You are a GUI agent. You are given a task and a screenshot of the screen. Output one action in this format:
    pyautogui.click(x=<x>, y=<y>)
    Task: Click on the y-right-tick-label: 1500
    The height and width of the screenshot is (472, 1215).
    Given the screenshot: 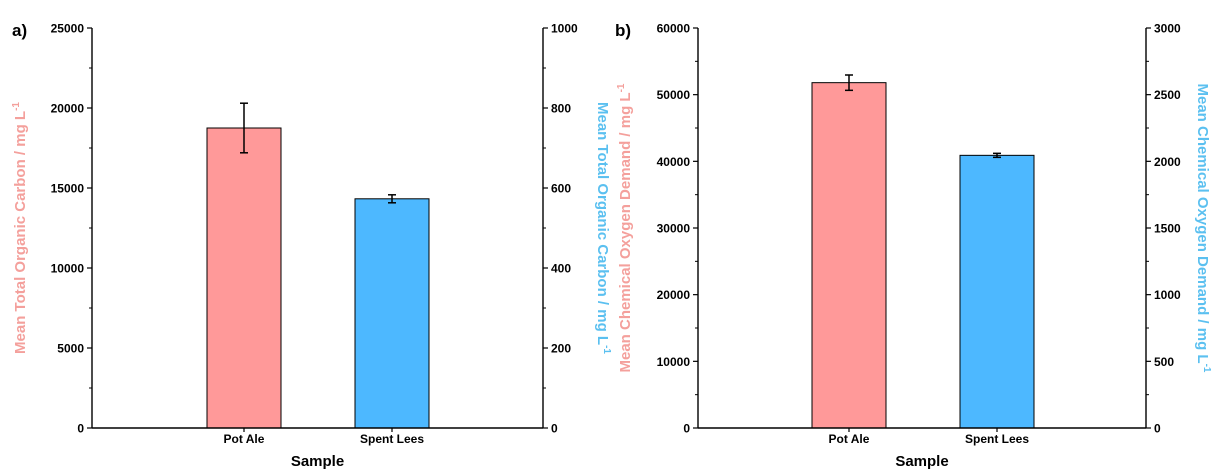 What is the action you would take?
    pyautogui.click(x=1167, y=229)
    